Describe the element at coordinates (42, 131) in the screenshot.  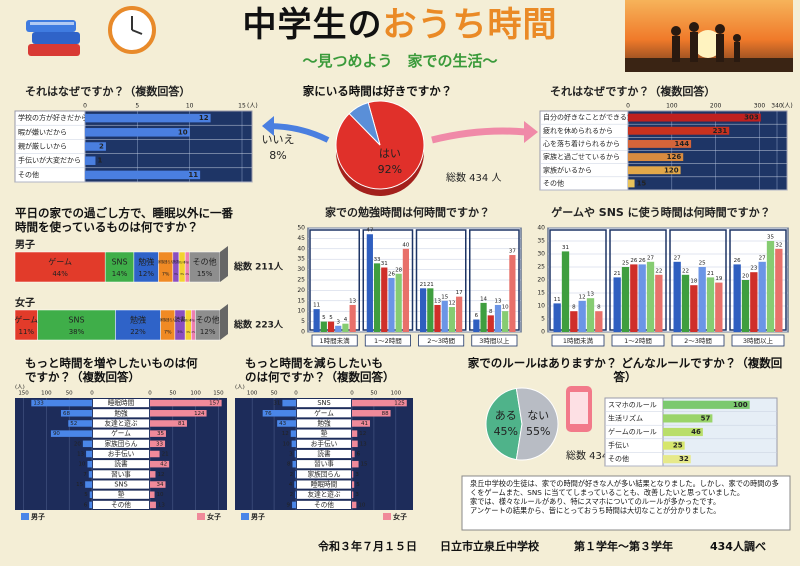
I see `category-label: 暇が嫌いだから` at that location.